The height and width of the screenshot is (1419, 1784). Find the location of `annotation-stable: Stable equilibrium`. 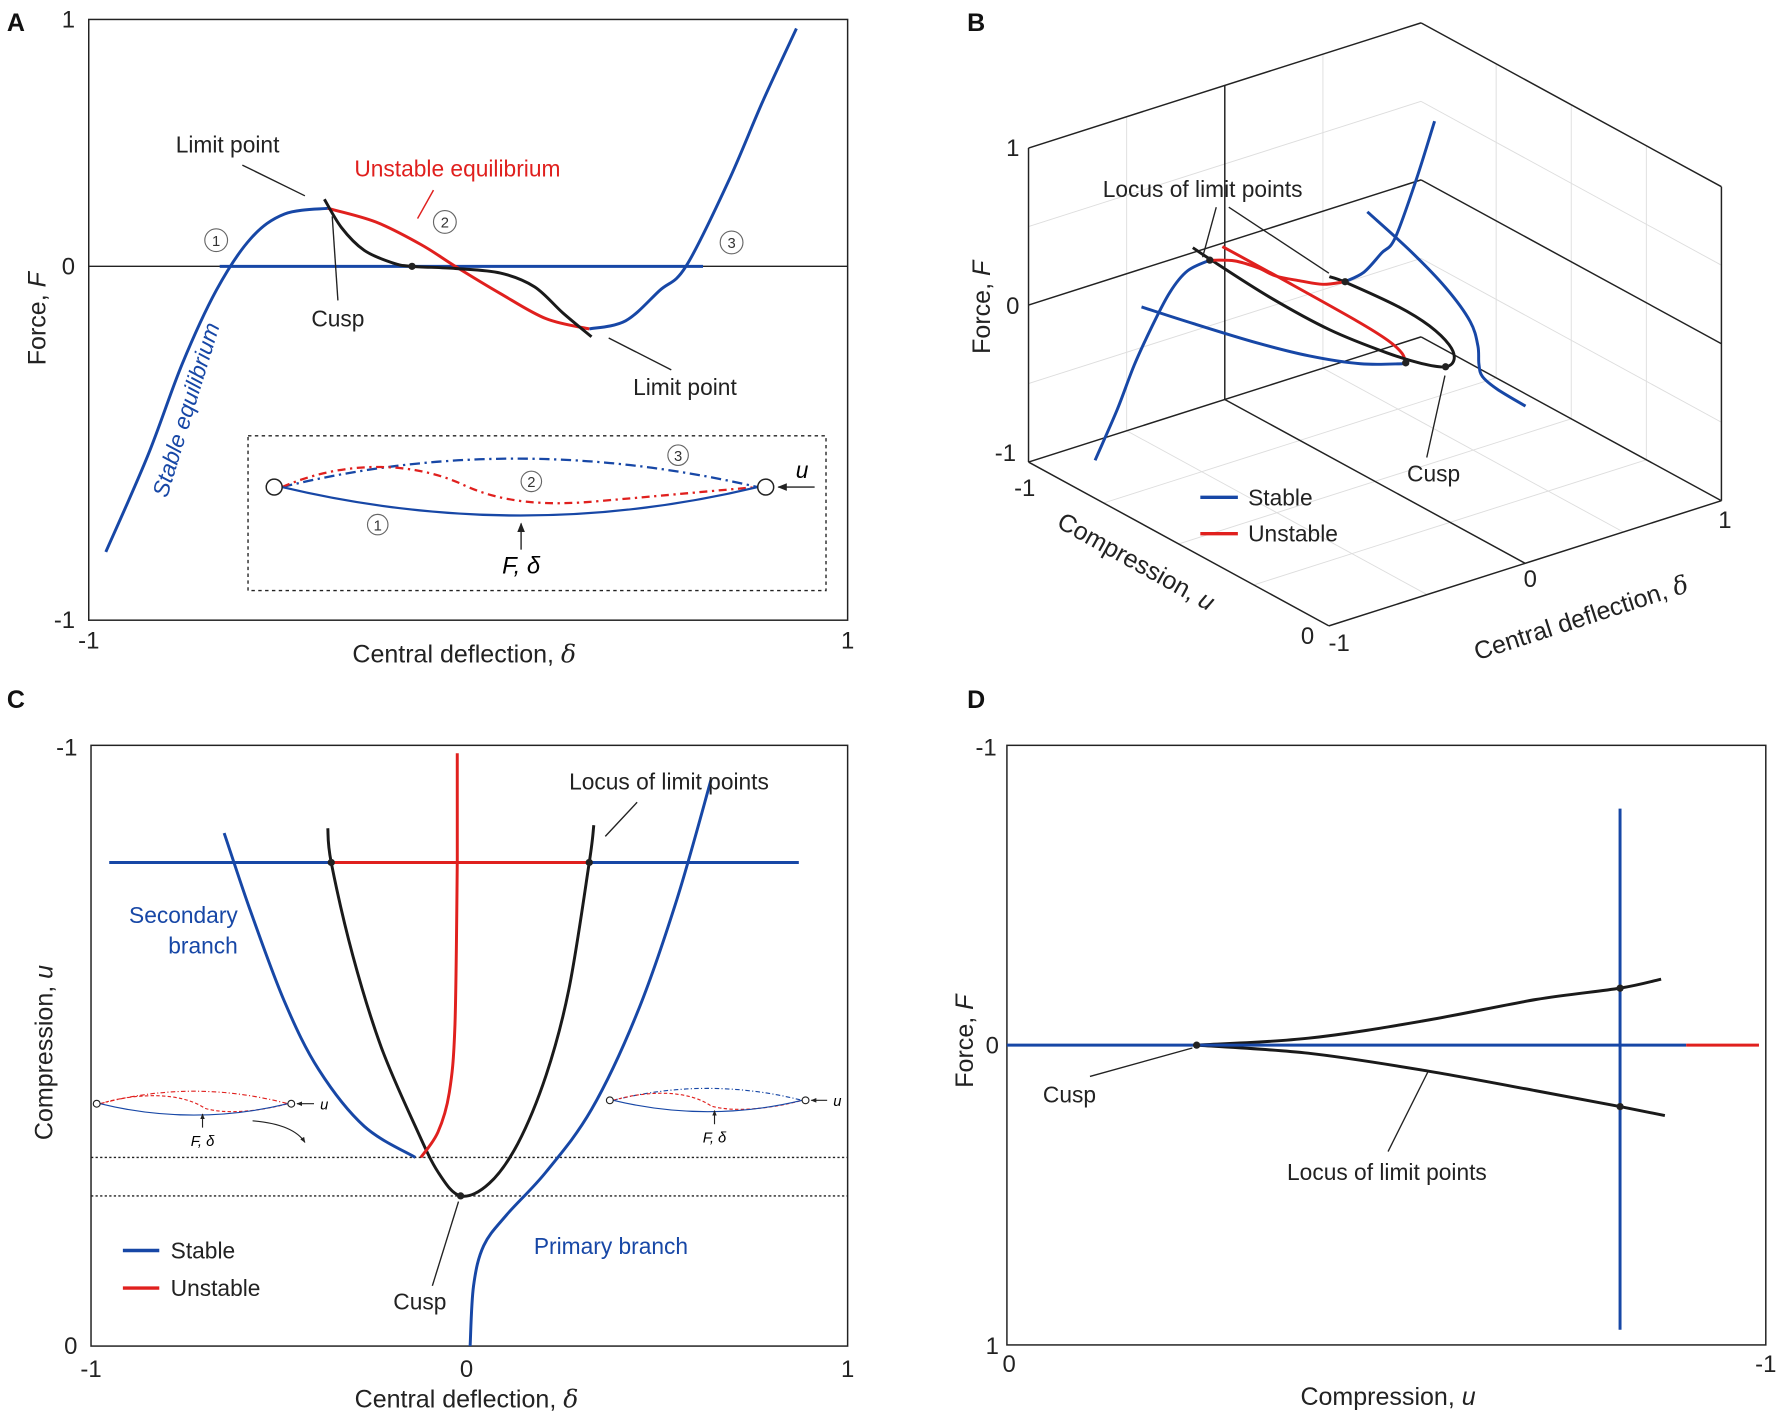

annotation-stable: Stable equilibrium is located at coordinates (186, 409).